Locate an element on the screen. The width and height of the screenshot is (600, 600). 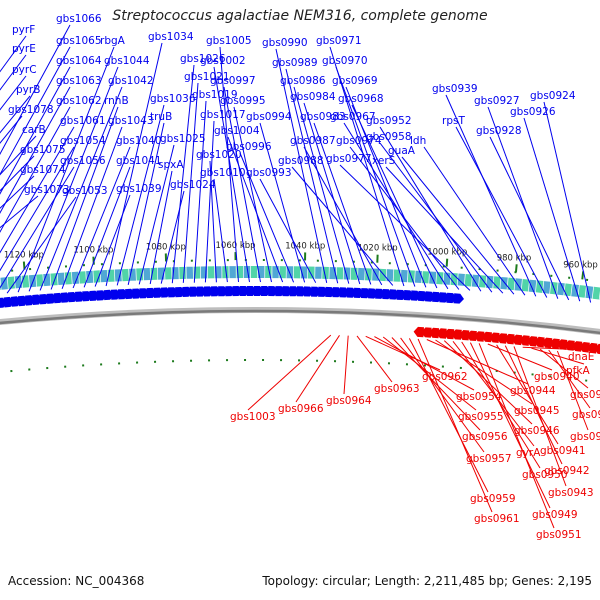
kbp-tick-label: 1000 kbp is located at coordinates (447, 253).